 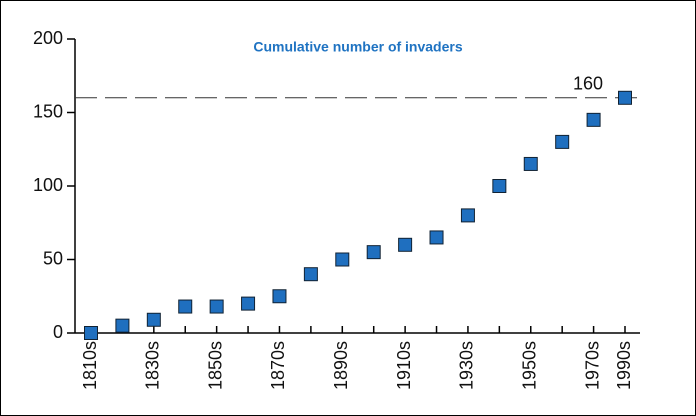 I want to click on x-tick-label: 1950s, so click(x=530, y=365).